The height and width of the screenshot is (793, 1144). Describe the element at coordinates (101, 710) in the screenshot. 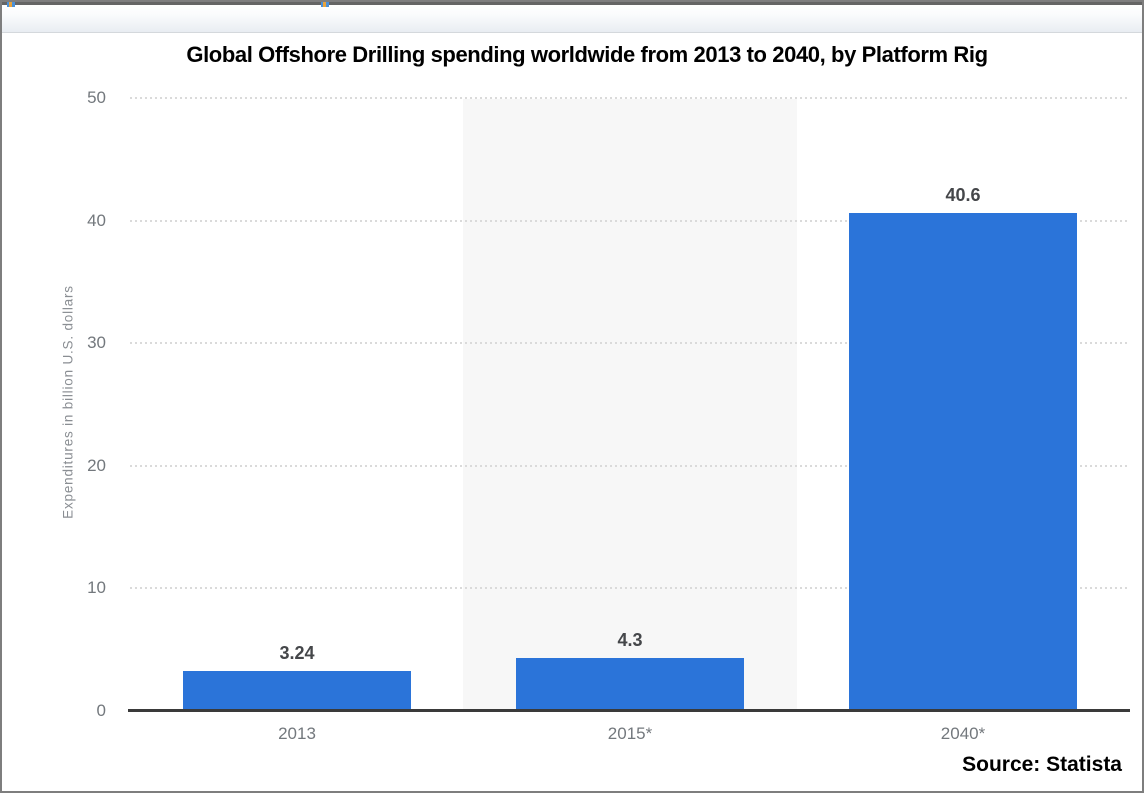

I see `y-tick-0: 0` at that location.